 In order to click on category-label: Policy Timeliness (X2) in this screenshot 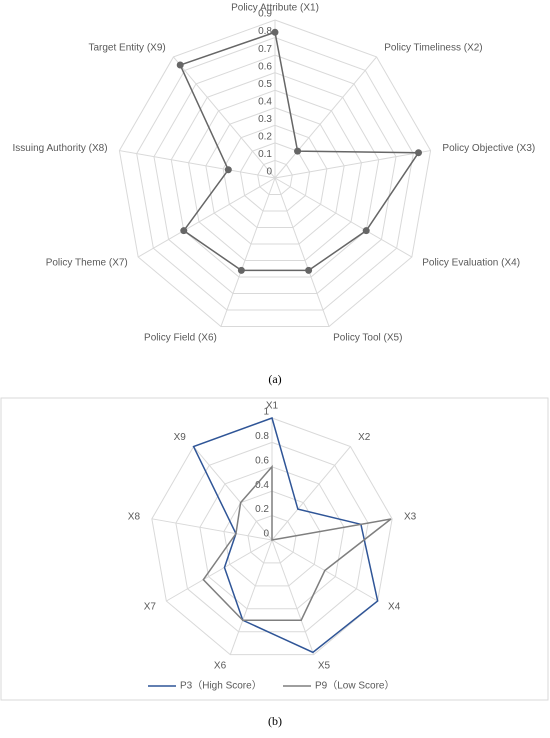, I will do `click(433, 47)`.